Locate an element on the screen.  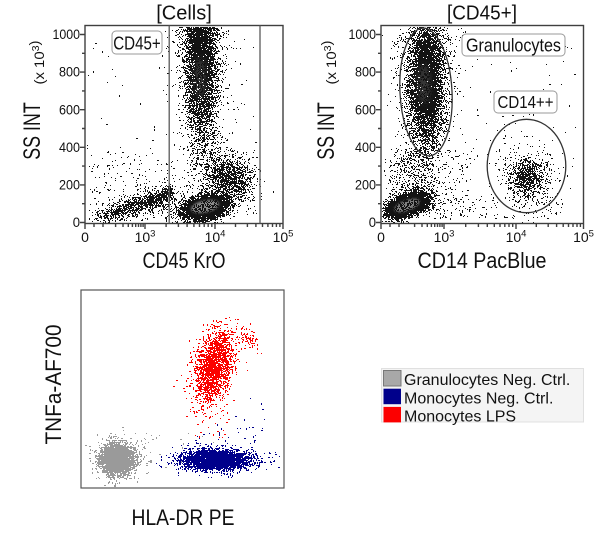
svg-text: [Cells] is located at coordinates (184, 14).